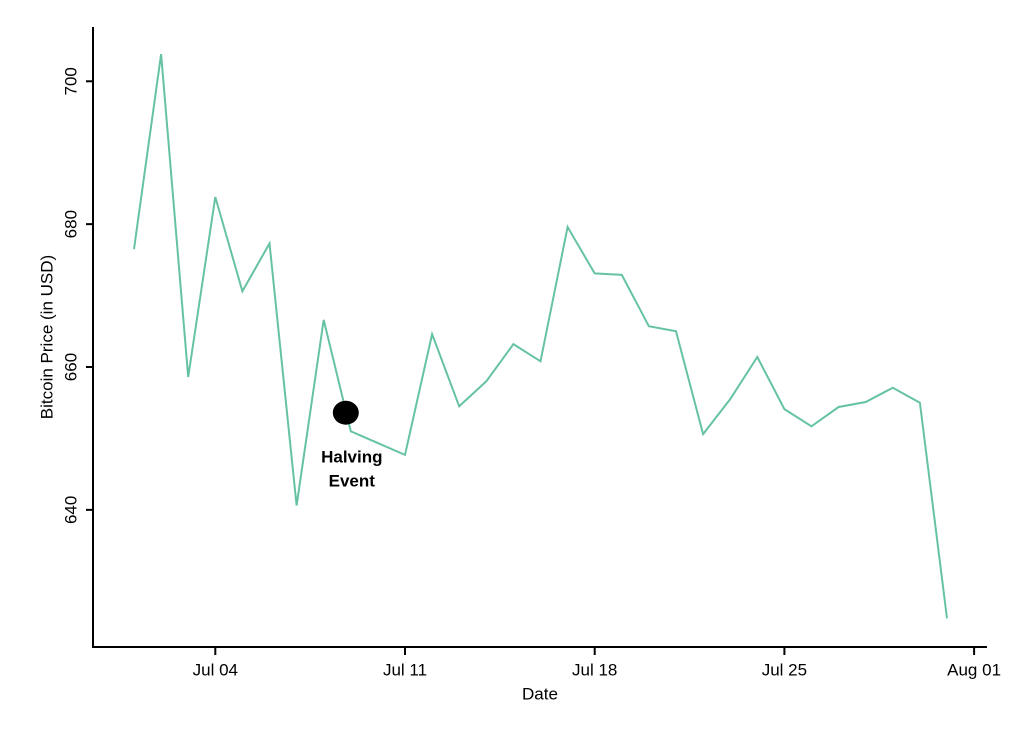 Image resolution: width=1024 pixels, height=737 pixels. What do you see at coordinates (594, 669) in the screenshot?
I see `x-tick-label: Jul 18` at bounding box center [594, 669].